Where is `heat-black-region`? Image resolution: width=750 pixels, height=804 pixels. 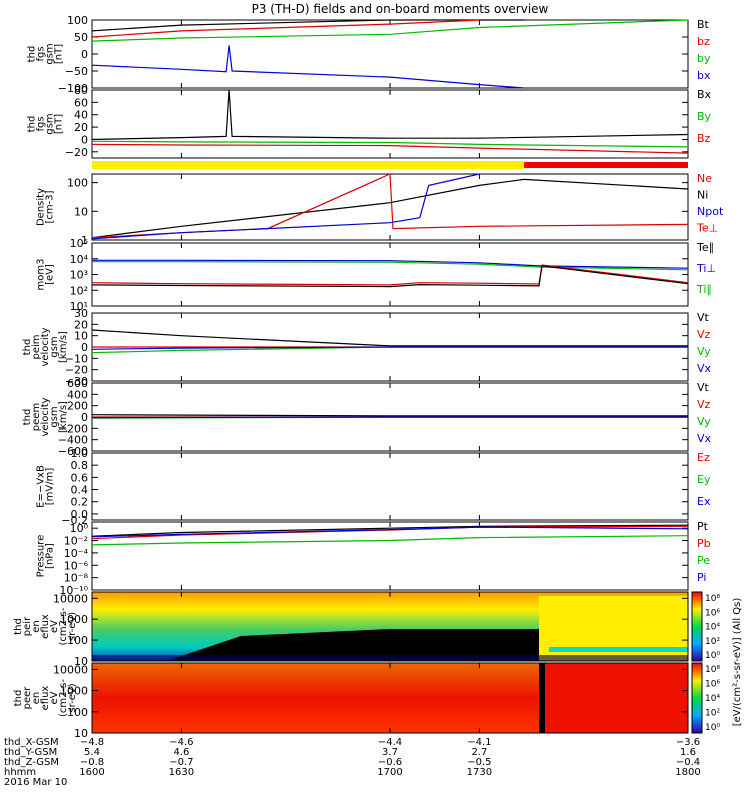 heat-black-region is located at coordinates (352, 645).